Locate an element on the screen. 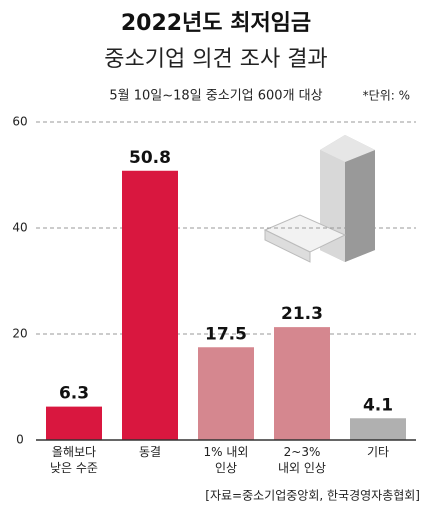 Image resolution: width=433 pixels, height=515 pixels. y-tick-label: 40 is located at coordinates (19, 228).